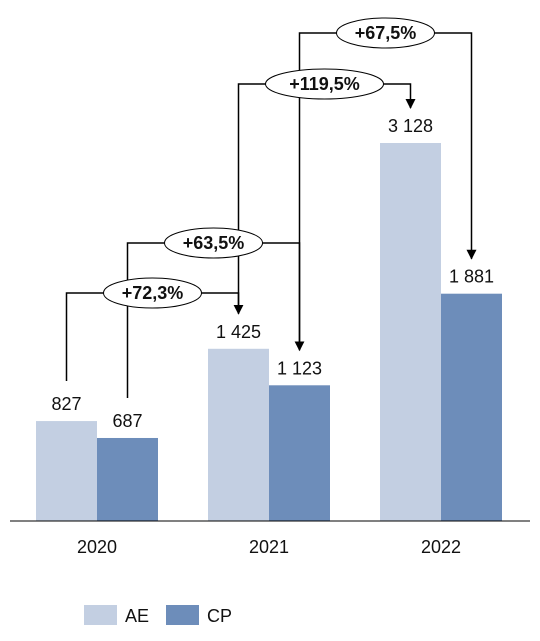  What do you see at coordinates (238, 434) in the screenshot?
I see `bar-ae-2021` at bounding box center [238, 434].